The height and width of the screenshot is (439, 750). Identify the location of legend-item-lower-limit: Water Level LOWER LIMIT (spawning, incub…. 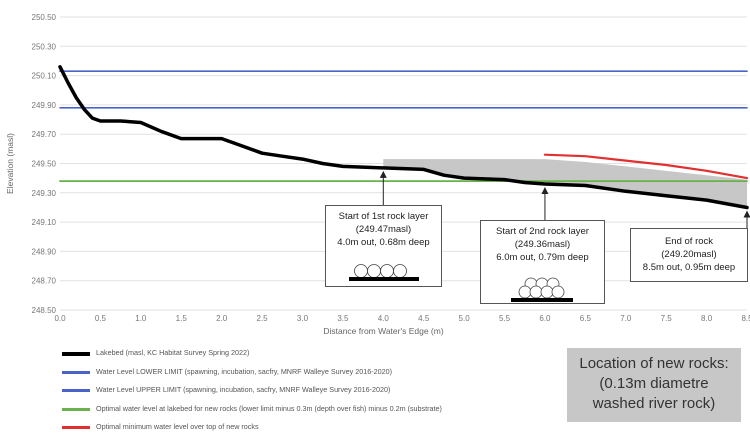
(312, 374).